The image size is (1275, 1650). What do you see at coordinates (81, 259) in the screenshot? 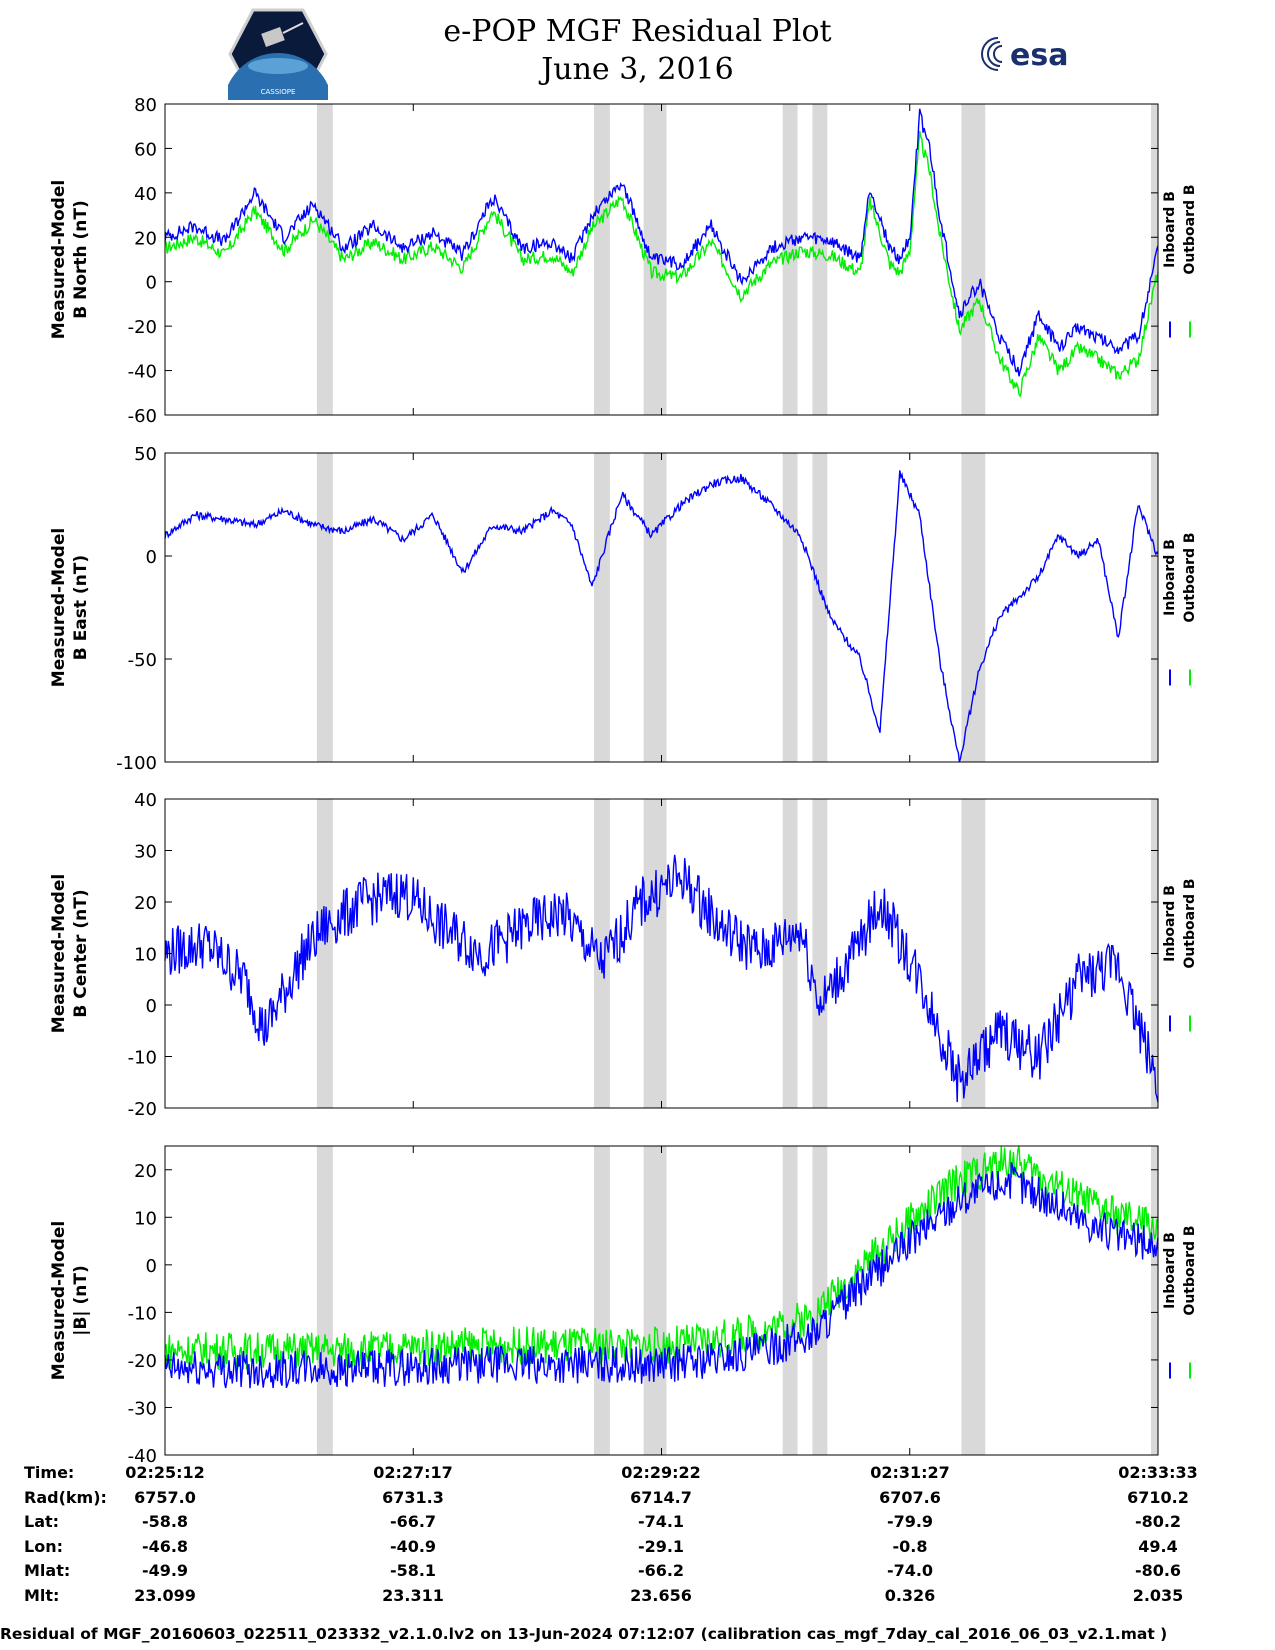
I see `y-axis-label: B North (nT)` at bounding box center [81, 259].